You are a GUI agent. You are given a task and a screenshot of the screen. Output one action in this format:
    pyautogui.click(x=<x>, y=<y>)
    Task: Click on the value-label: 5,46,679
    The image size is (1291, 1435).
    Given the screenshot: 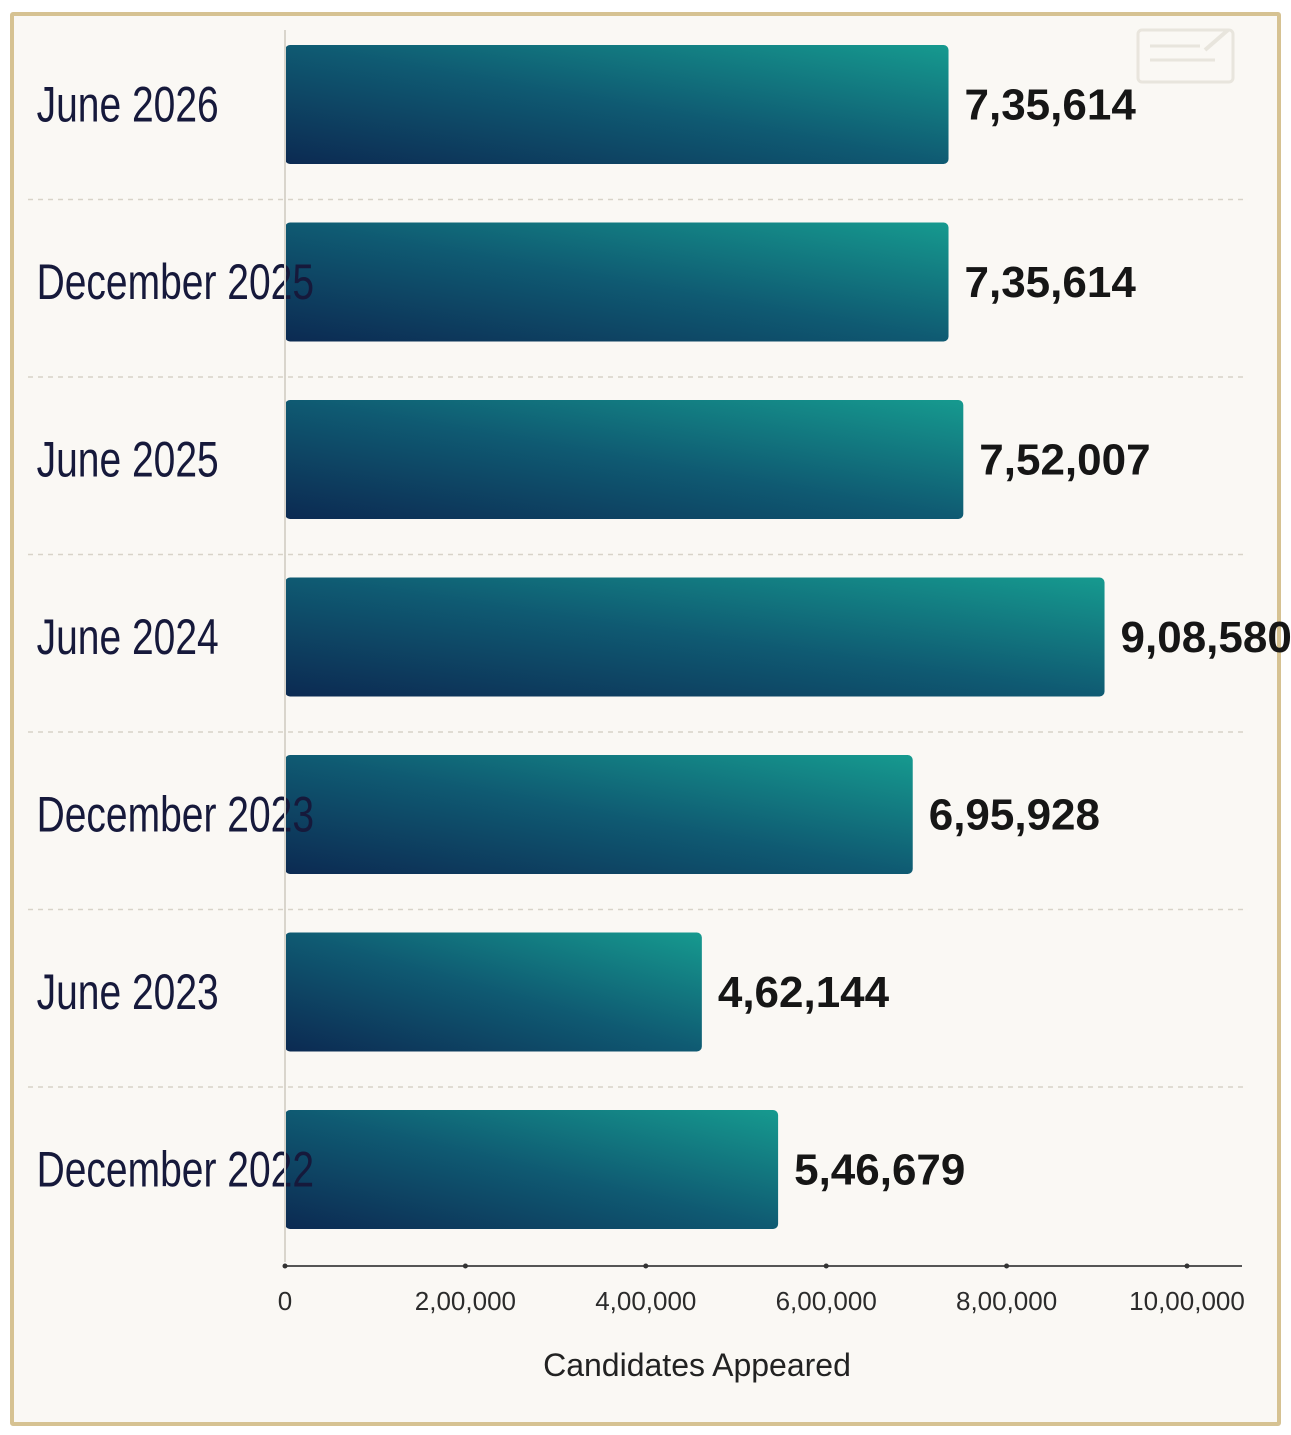 What is the action you would take?
    pyautogui.click(x=879, y=1170)
    